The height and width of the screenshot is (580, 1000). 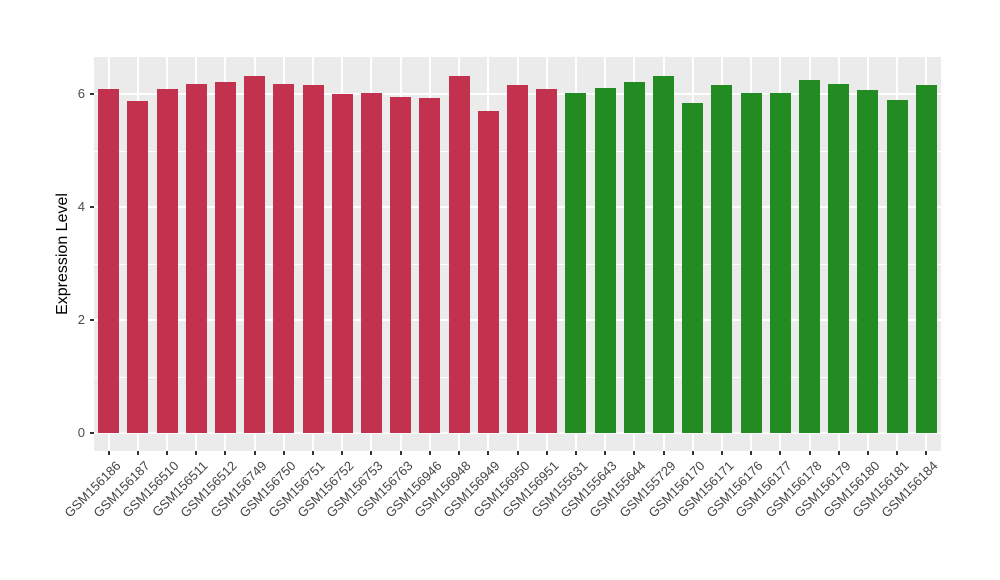 I want to click on bar-GSM156951, so click(x=547, y=260).